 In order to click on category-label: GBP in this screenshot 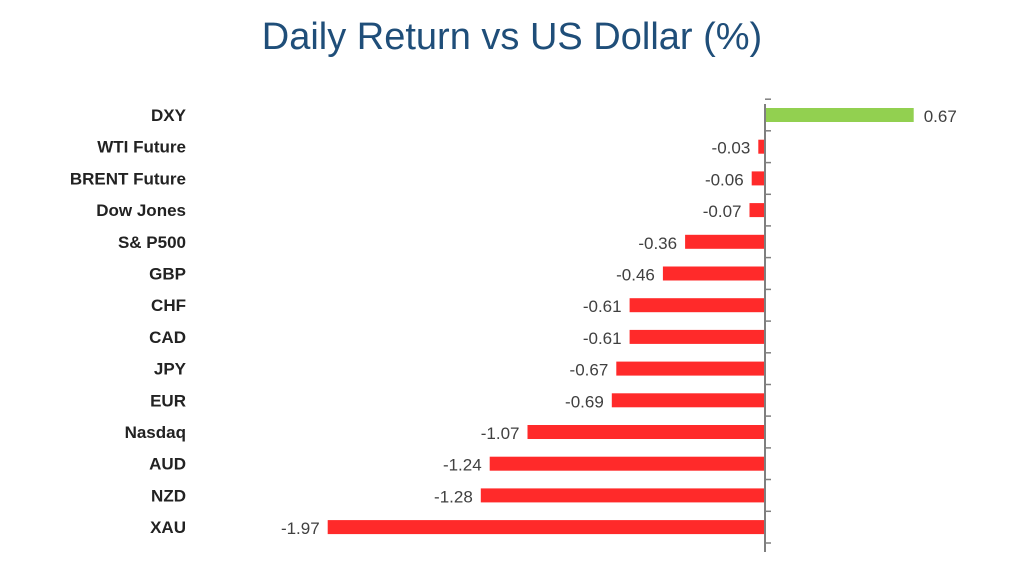, I will do `click(167, 274)`.